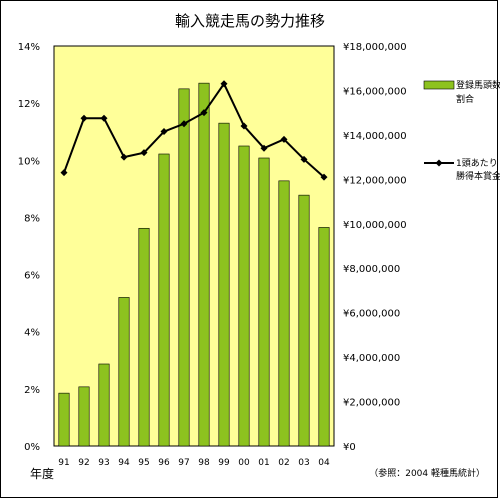 This screenshot has width=500, height=500. Describe the element at coordinates (375, 91) in the screenshot. I see `right-tick-label: ¥16,000,000` at that location.